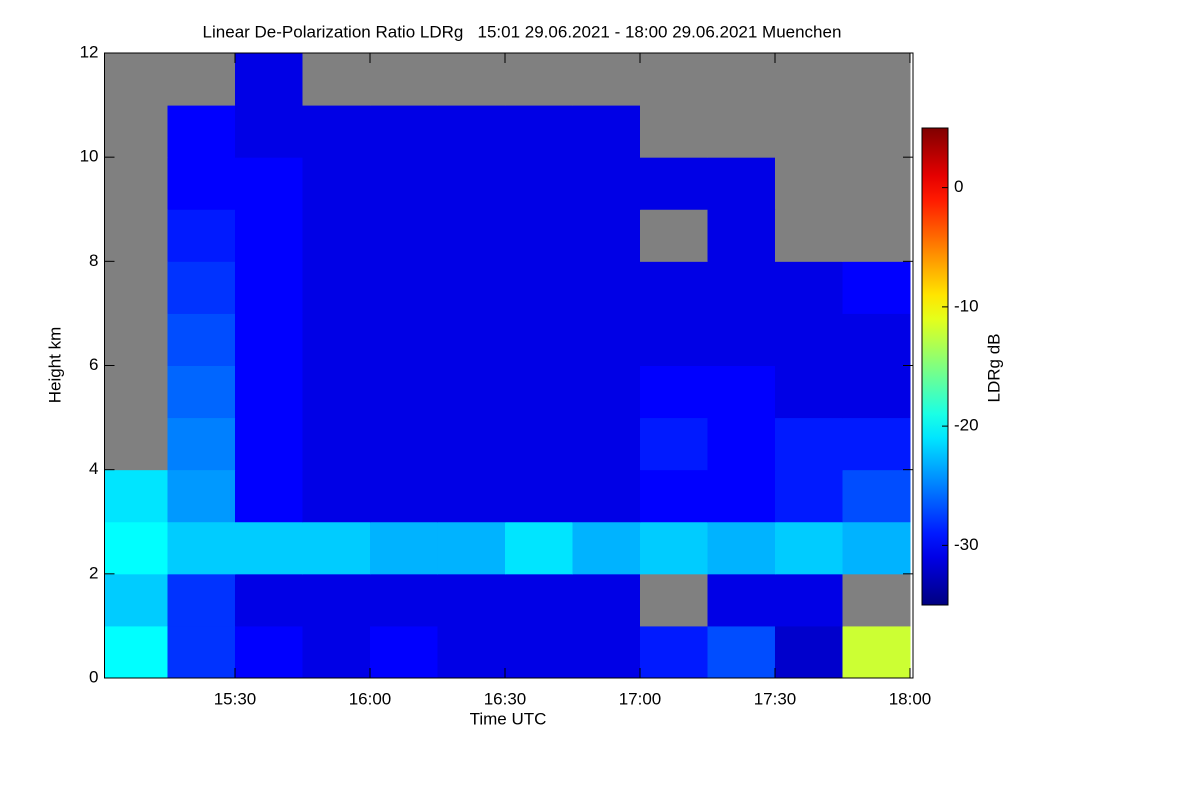 This screenshot has height=800, width=1200. Describe the element at coordinates (910, 698) in the screenshot. I see `x-tick-label: 18:00` at that location.